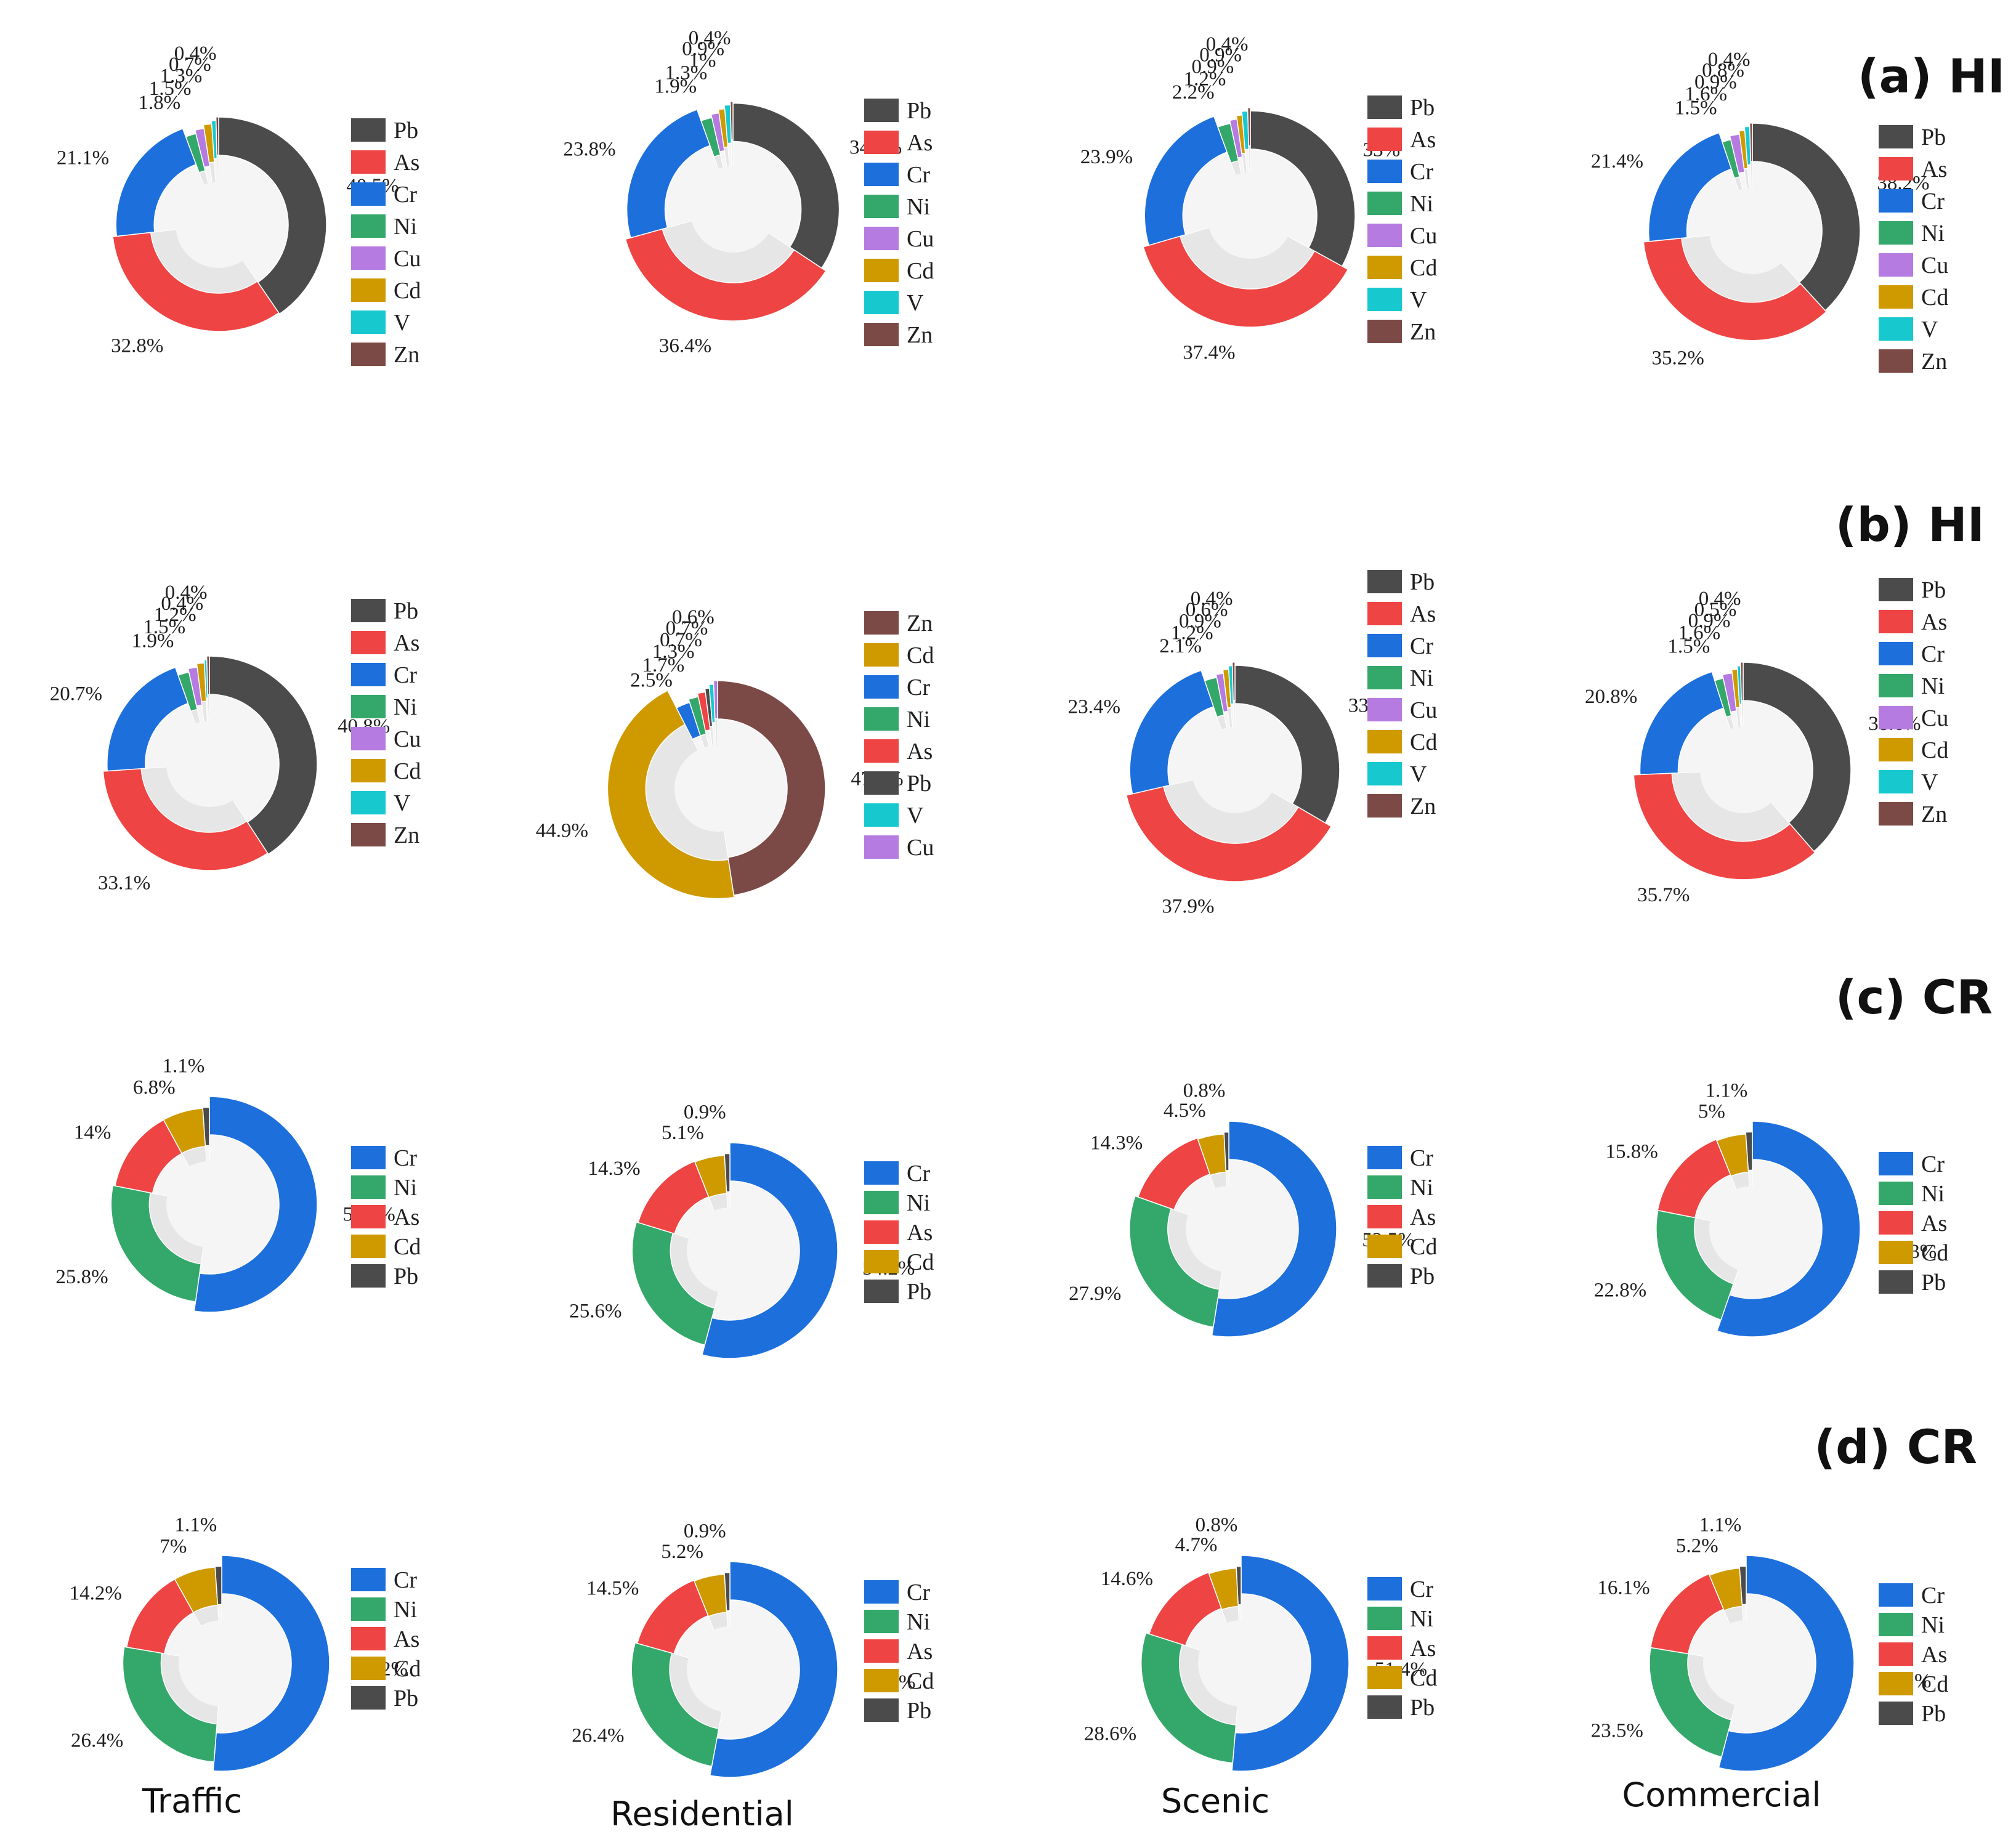 The image size is (2016, 1842). I want to click on value-label-cr: 20.7%, so click(76, 694).